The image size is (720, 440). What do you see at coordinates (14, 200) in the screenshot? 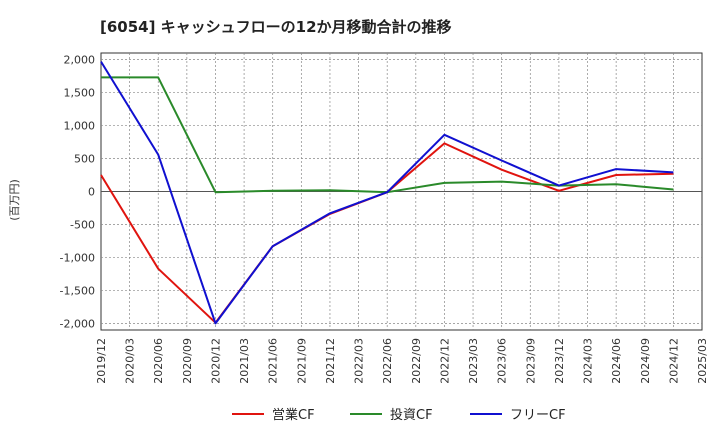
I see `y-axis-label: (百万円)` at bounding box center [14, 200].